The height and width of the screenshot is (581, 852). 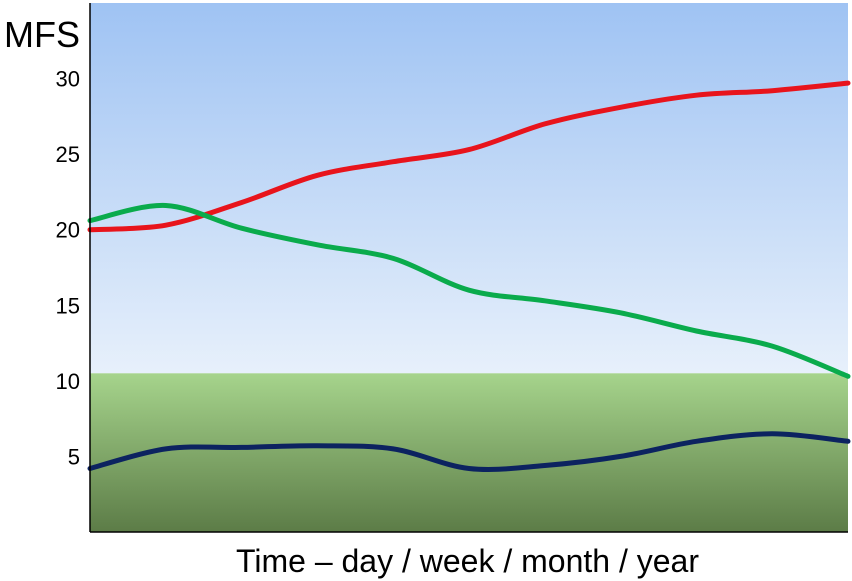 What do you see at coordinates (42, 34) in the screenshot?
I see `y-axis-title: MFS` at bounding box center [42, 34].